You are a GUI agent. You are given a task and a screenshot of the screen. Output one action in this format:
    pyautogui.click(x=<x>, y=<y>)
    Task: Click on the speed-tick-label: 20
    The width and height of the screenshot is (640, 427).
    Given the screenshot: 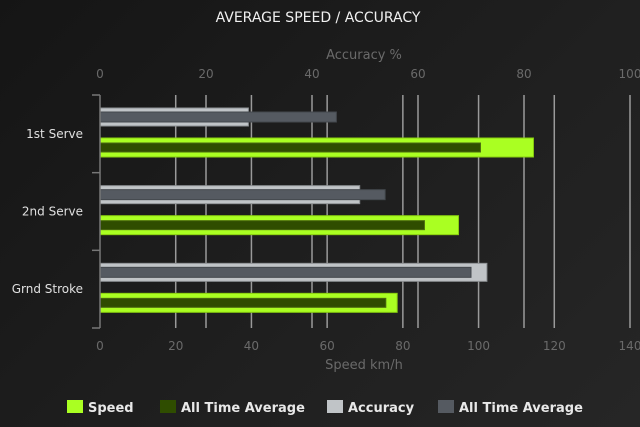 What is the action you would take?
    pyautogui.click(x=175, y=346)
    